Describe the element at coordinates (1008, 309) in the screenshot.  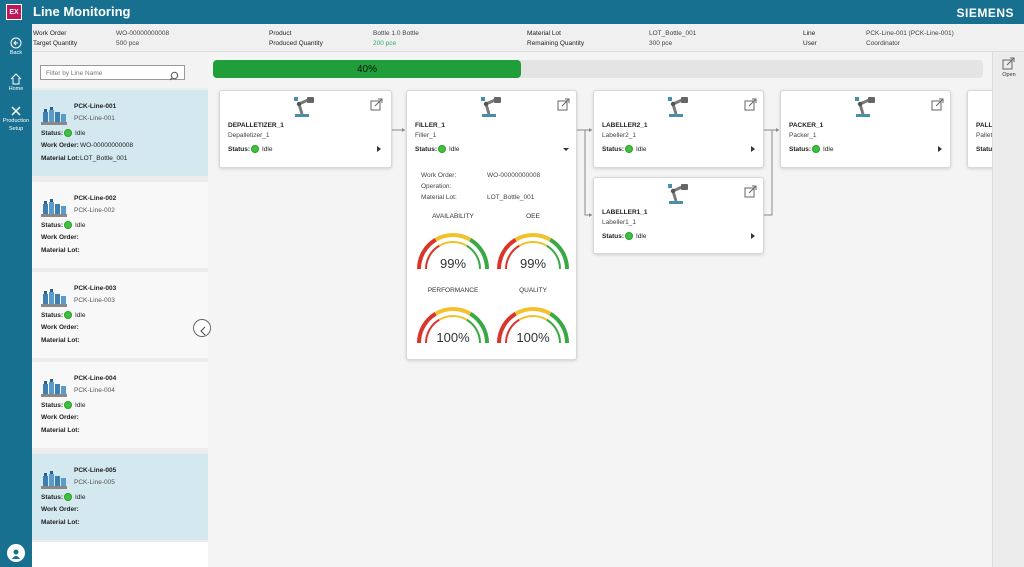
I see `right-rail: Open` at that location.